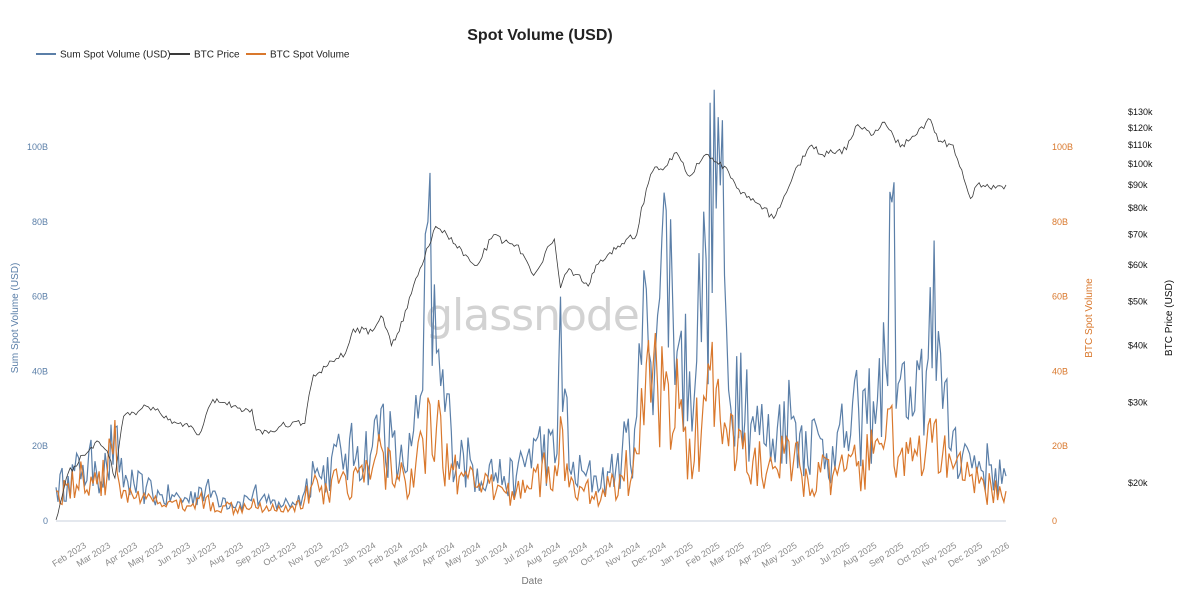 The width and height of the screenshot is (1200, 600). I want to click on price-axis-tick: $90k, so click(1138, 185).